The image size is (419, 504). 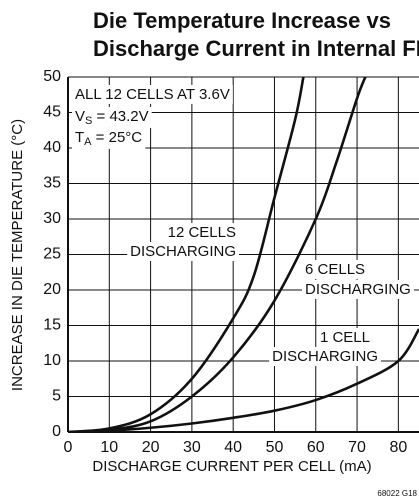 What do you see at coordinates (117, 137) in the screenshot?
I see `annotation-part: = 25°C` at bounding box center [117, 137].